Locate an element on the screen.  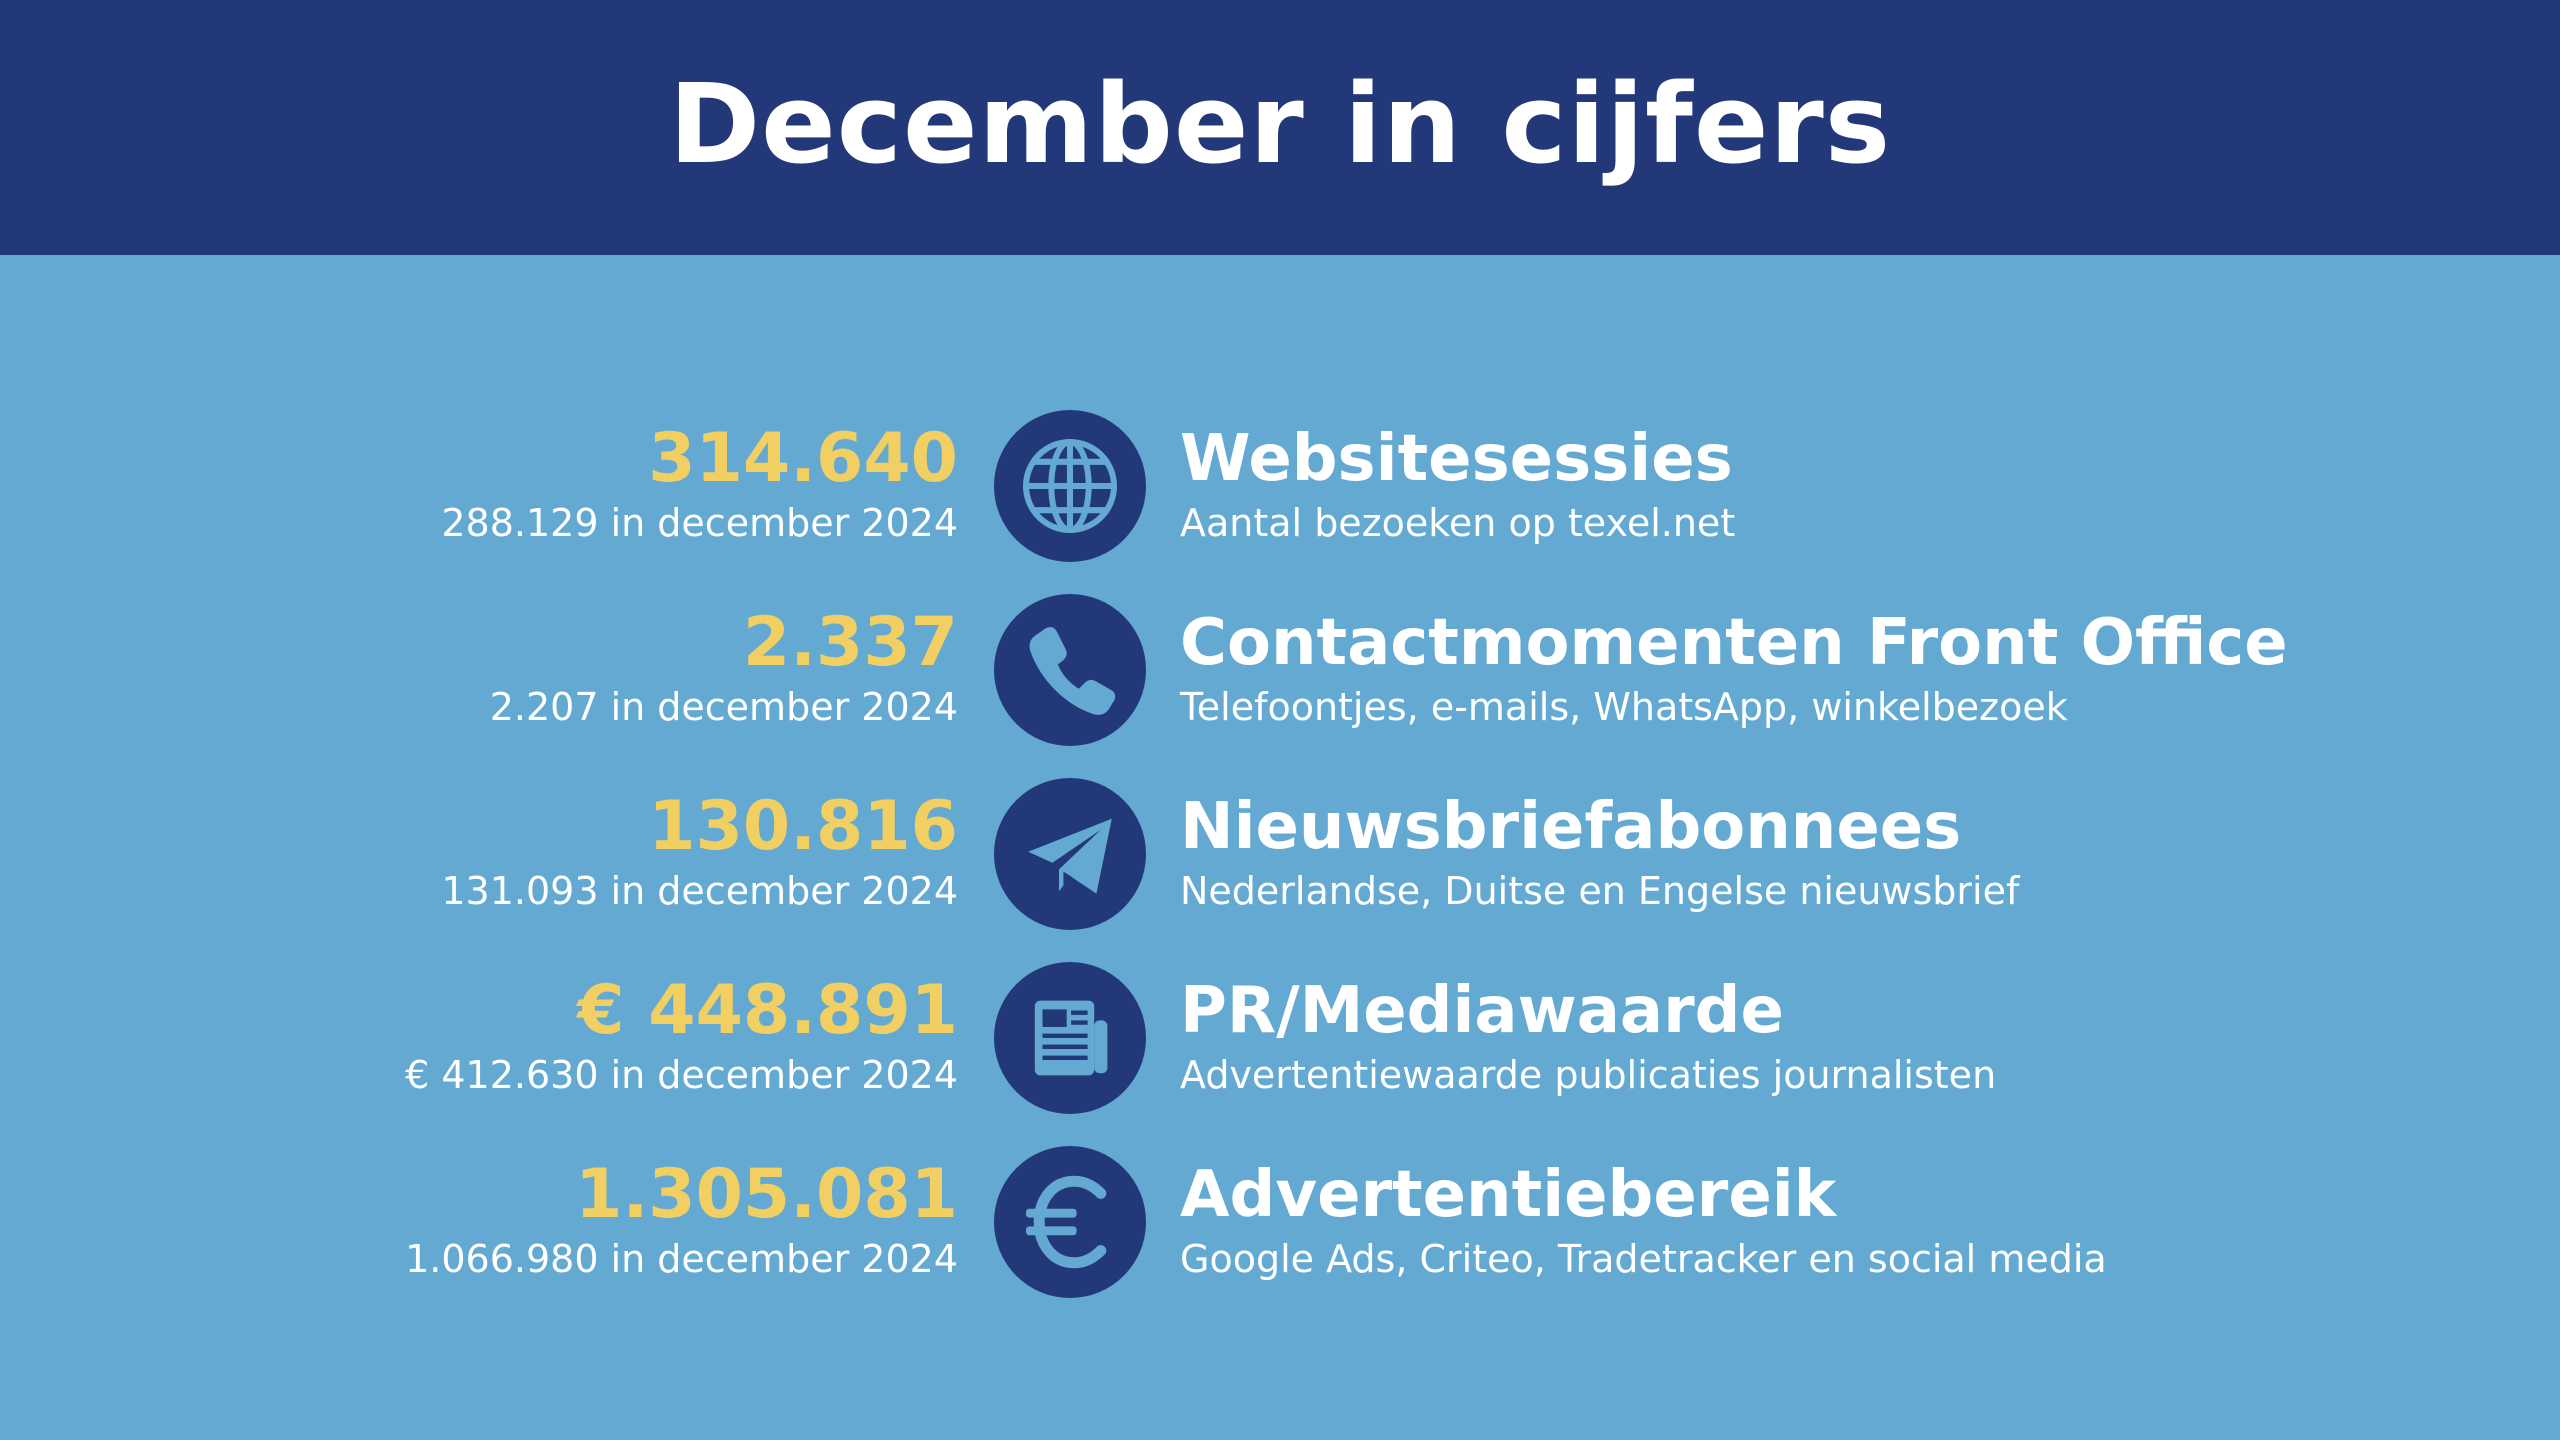
page-title: December in cijfers is located at coordinates (1280, 123).